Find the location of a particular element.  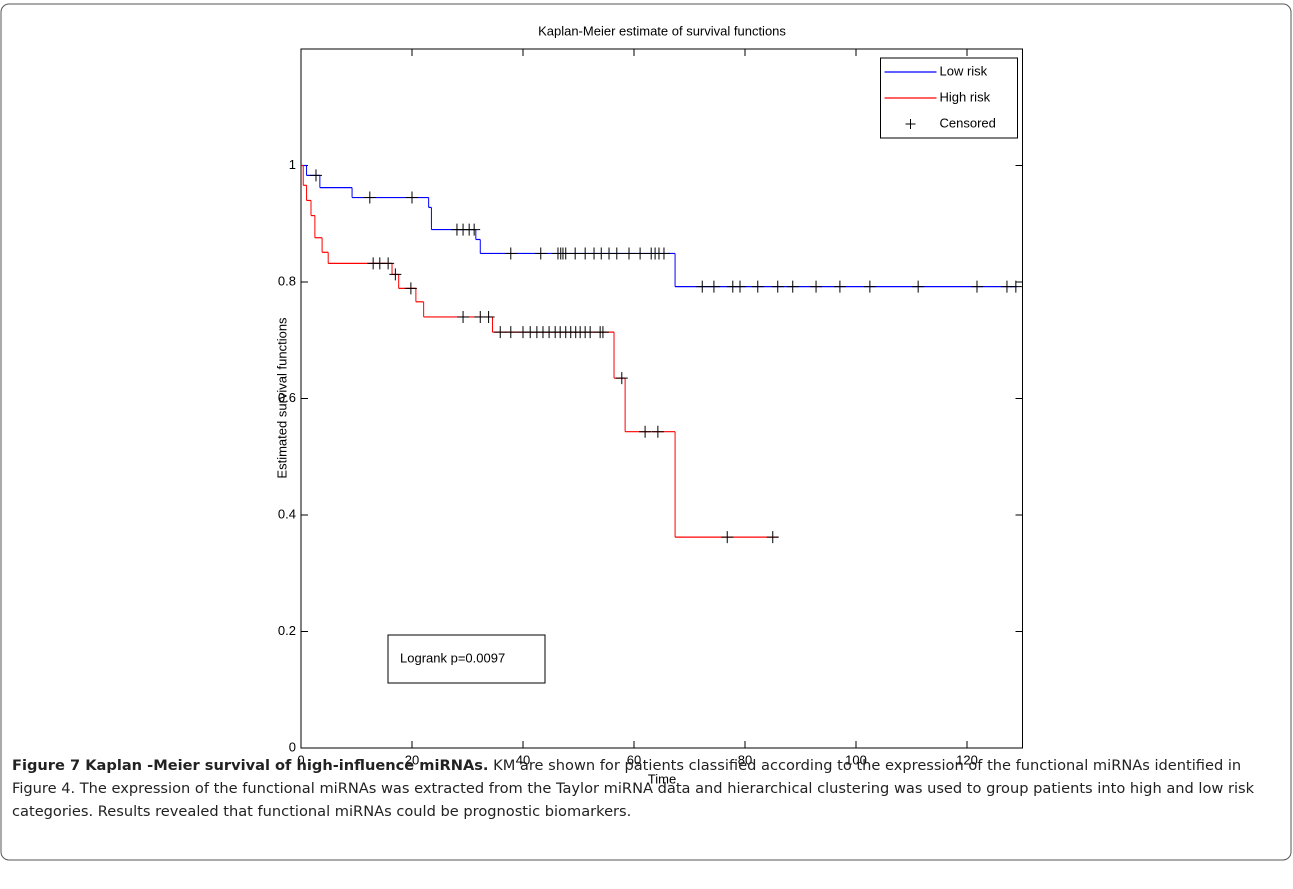

y-tick-label: 0.8 is located at coordinates (287, 280).